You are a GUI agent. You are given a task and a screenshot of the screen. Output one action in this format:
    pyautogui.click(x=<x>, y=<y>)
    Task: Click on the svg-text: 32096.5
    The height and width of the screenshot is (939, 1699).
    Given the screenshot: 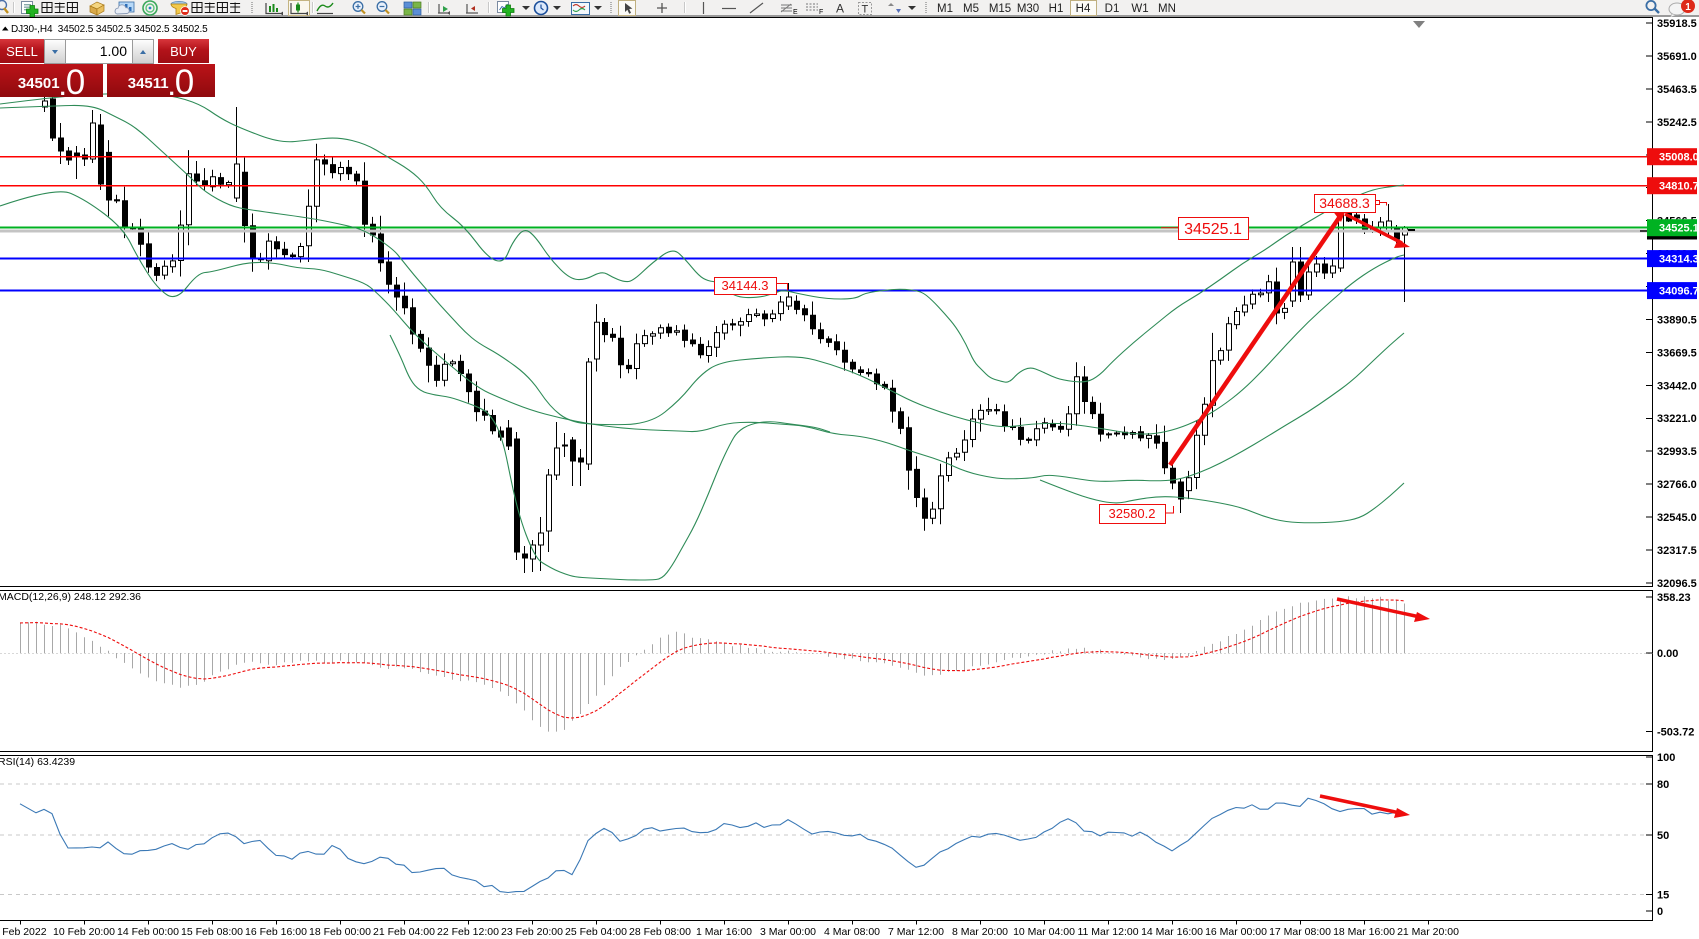 What is the action you would take?
    pyautogui.click(x=1677, y=584)
    